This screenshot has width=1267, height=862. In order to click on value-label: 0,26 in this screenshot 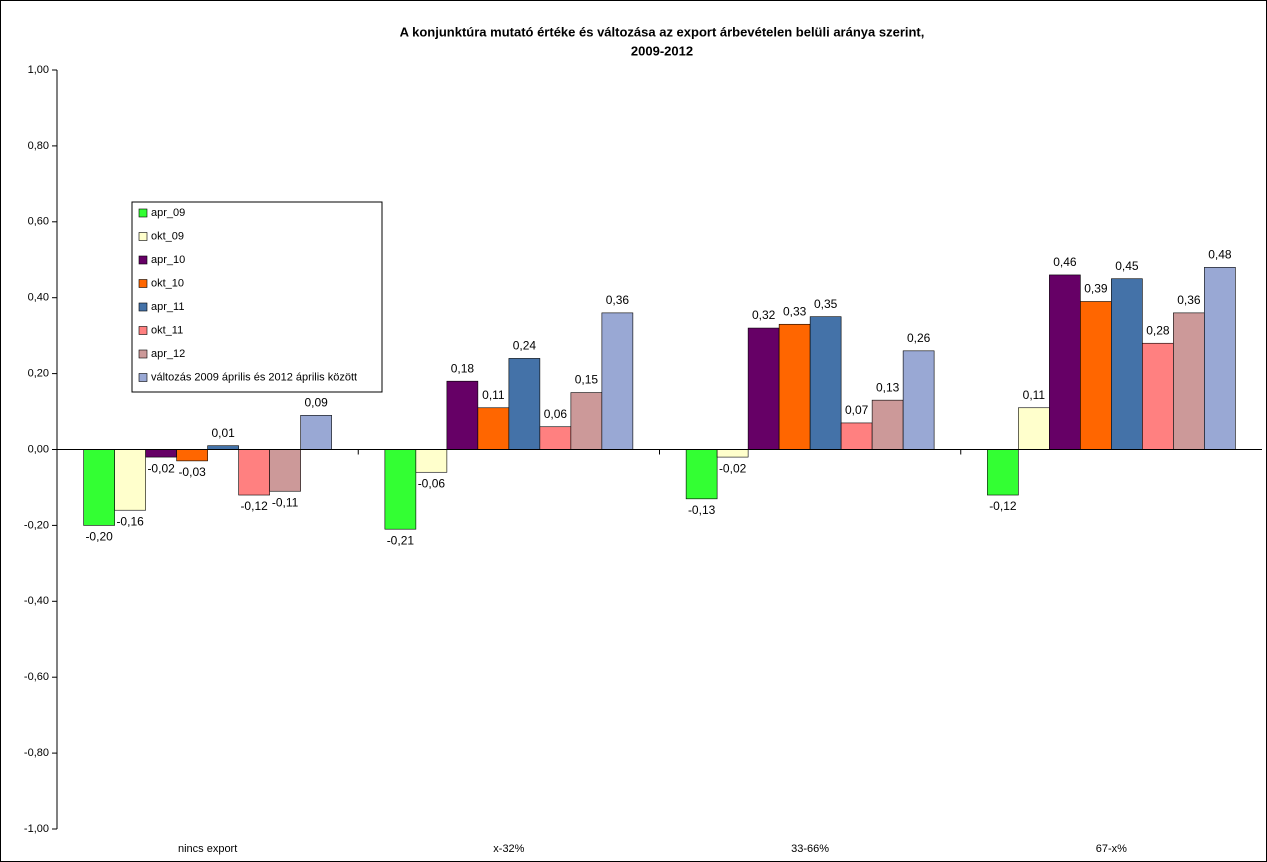, I will do `click(919, 338)`.